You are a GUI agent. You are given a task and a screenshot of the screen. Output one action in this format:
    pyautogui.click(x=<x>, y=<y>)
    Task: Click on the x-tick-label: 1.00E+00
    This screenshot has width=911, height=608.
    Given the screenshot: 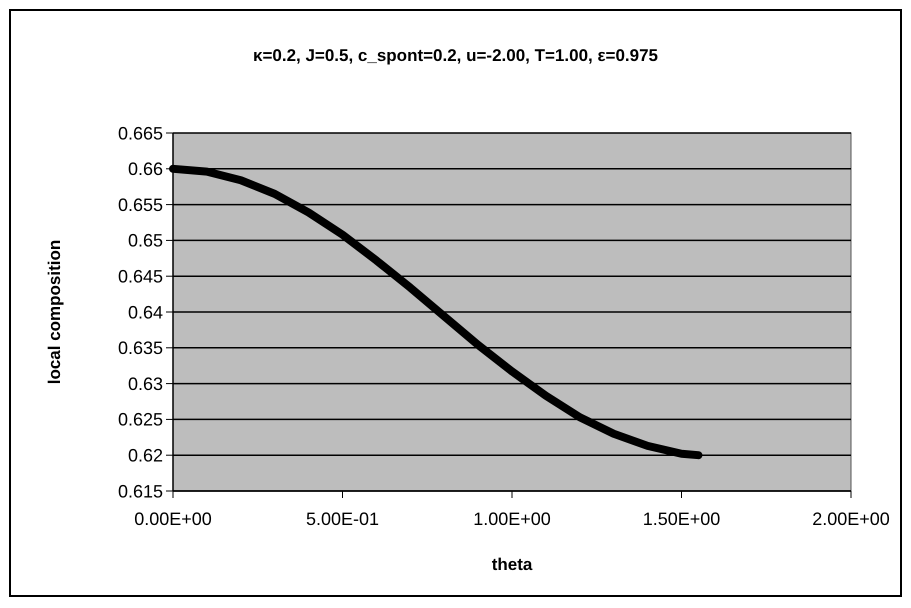 What is the action you would take?
    pyautogui.click(x=512, y=519)
    